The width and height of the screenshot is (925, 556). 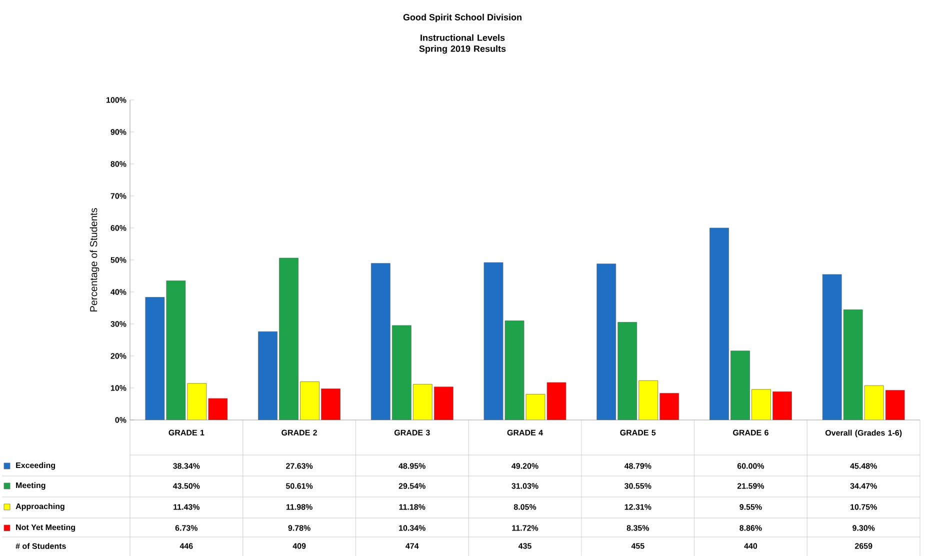 What do you see at coordinates (118, 228) in the screenshot?
I see `y-tick-label: 60%` at bounding box center [118, 228].